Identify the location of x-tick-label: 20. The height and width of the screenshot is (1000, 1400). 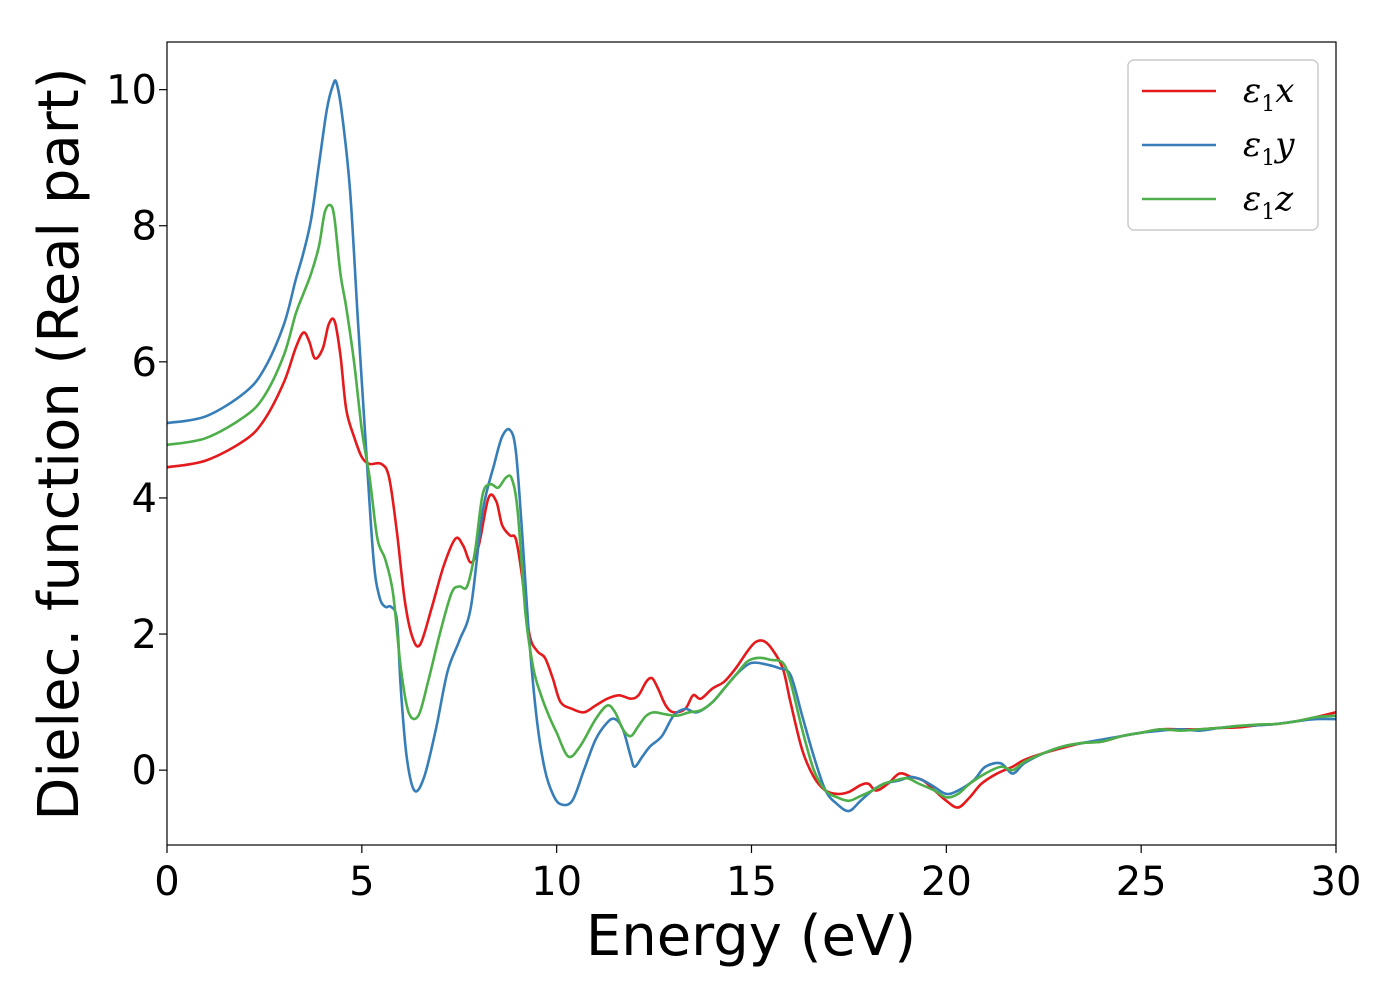
(946, 882).